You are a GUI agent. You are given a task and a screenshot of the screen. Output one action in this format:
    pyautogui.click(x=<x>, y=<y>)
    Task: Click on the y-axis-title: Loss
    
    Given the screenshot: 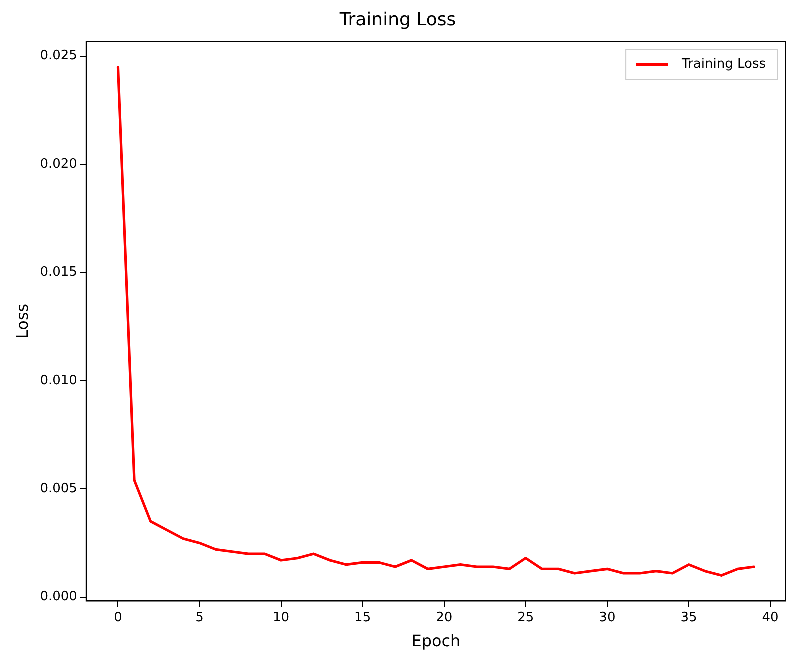 What is the action you would take?
    pyautogui.click(x=22, y=321)
    